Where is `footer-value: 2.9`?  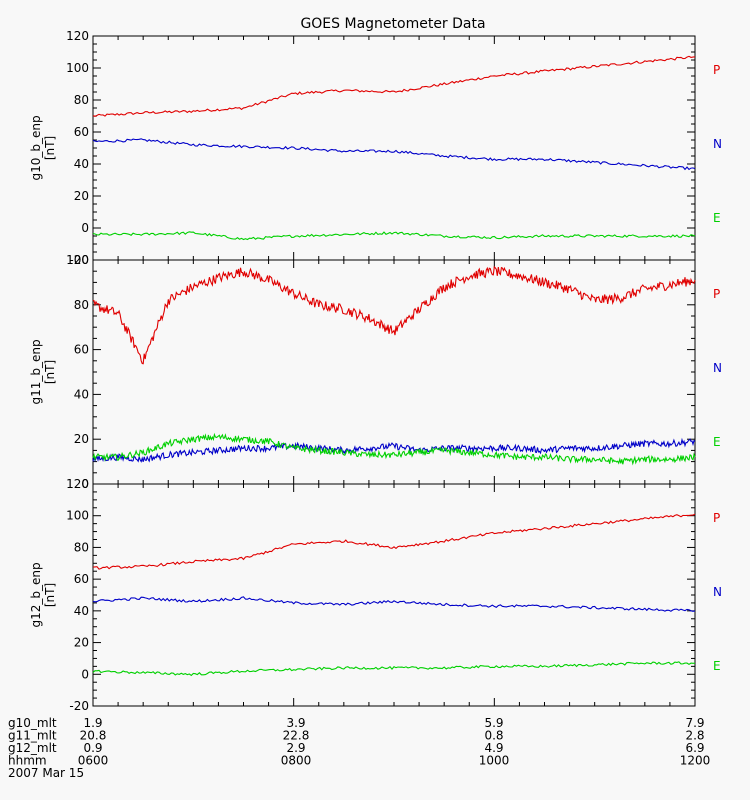 footer-value: 2.9 is located at coordinates (295, 748).